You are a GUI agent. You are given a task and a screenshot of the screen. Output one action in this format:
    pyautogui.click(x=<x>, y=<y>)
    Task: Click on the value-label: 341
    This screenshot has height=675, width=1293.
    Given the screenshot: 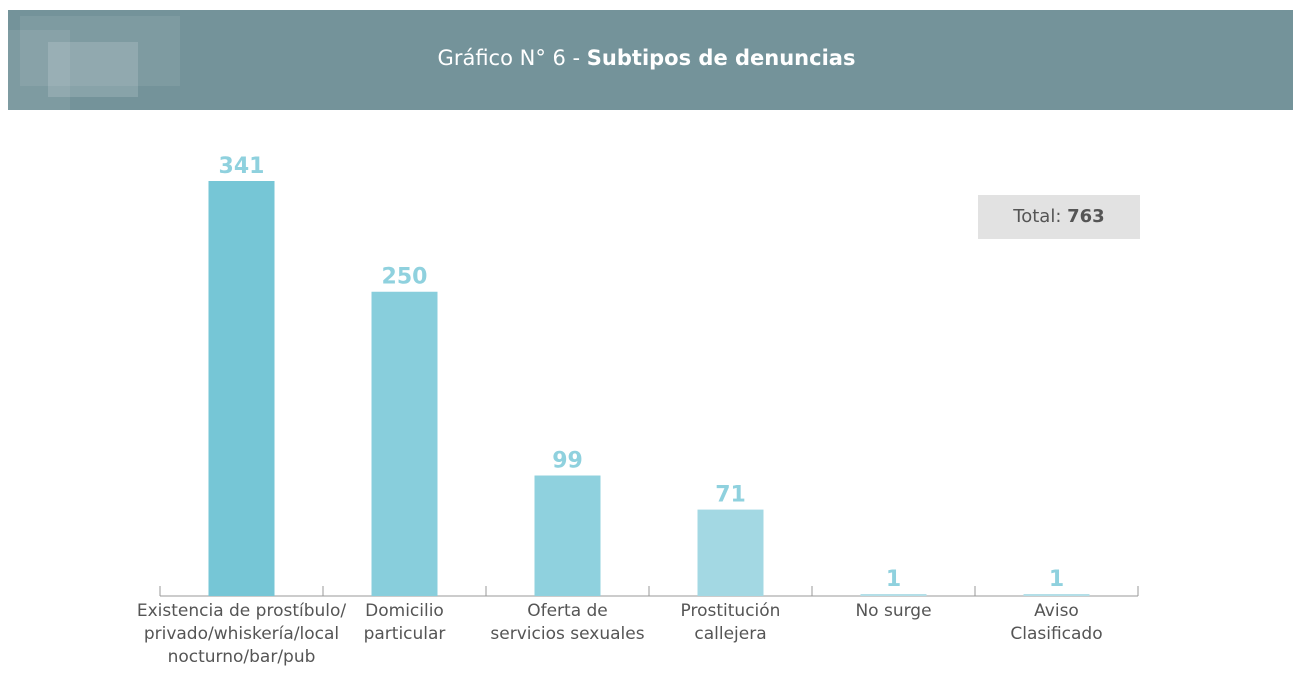 What is the action you would take?
    pyautogui.click(x=242, y=166)
    